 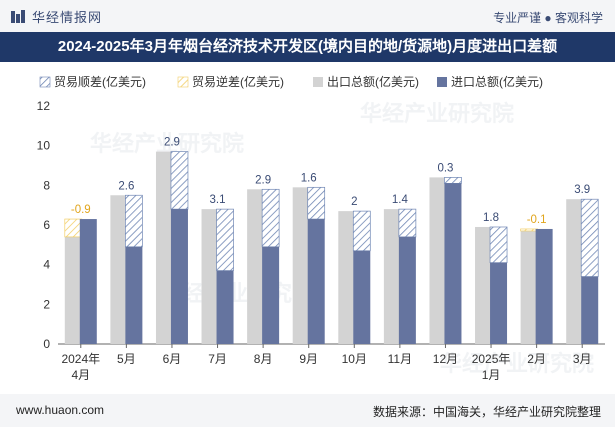 What do you see at coordinates (67, 17) in the screenshot?
I see `logo-text: 华经情报网` at bounding box center [67, 17].